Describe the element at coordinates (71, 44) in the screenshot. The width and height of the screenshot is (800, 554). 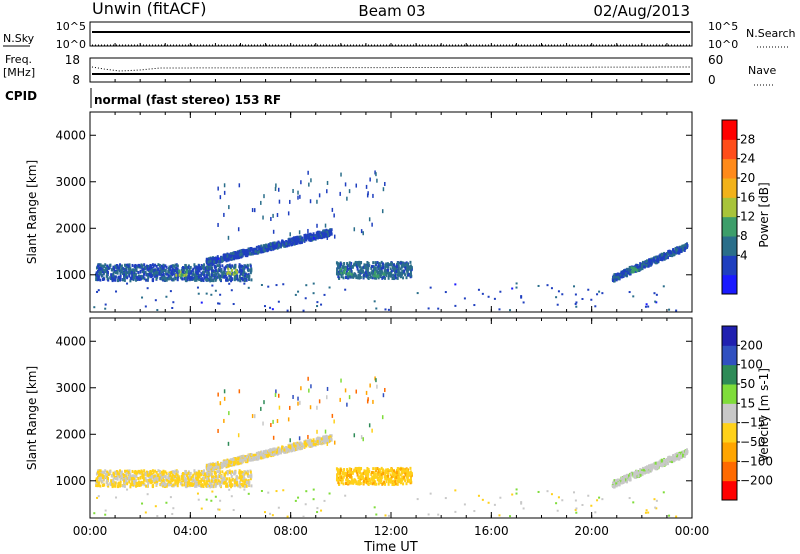
I see `noise-left-tick-bottom: 10^0` at that location.